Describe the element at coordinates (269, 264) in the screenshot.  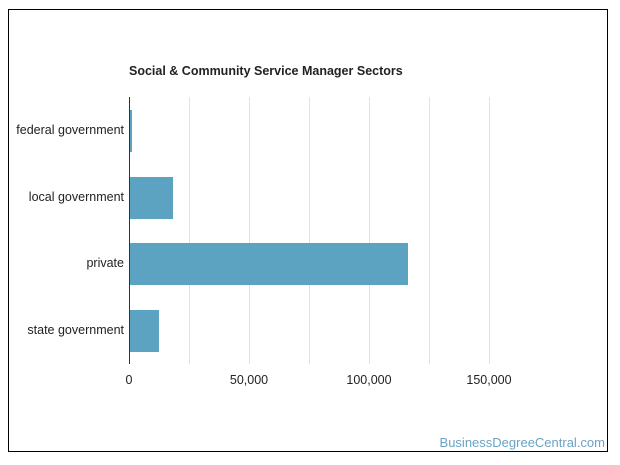
I see `bar-private` at that location.